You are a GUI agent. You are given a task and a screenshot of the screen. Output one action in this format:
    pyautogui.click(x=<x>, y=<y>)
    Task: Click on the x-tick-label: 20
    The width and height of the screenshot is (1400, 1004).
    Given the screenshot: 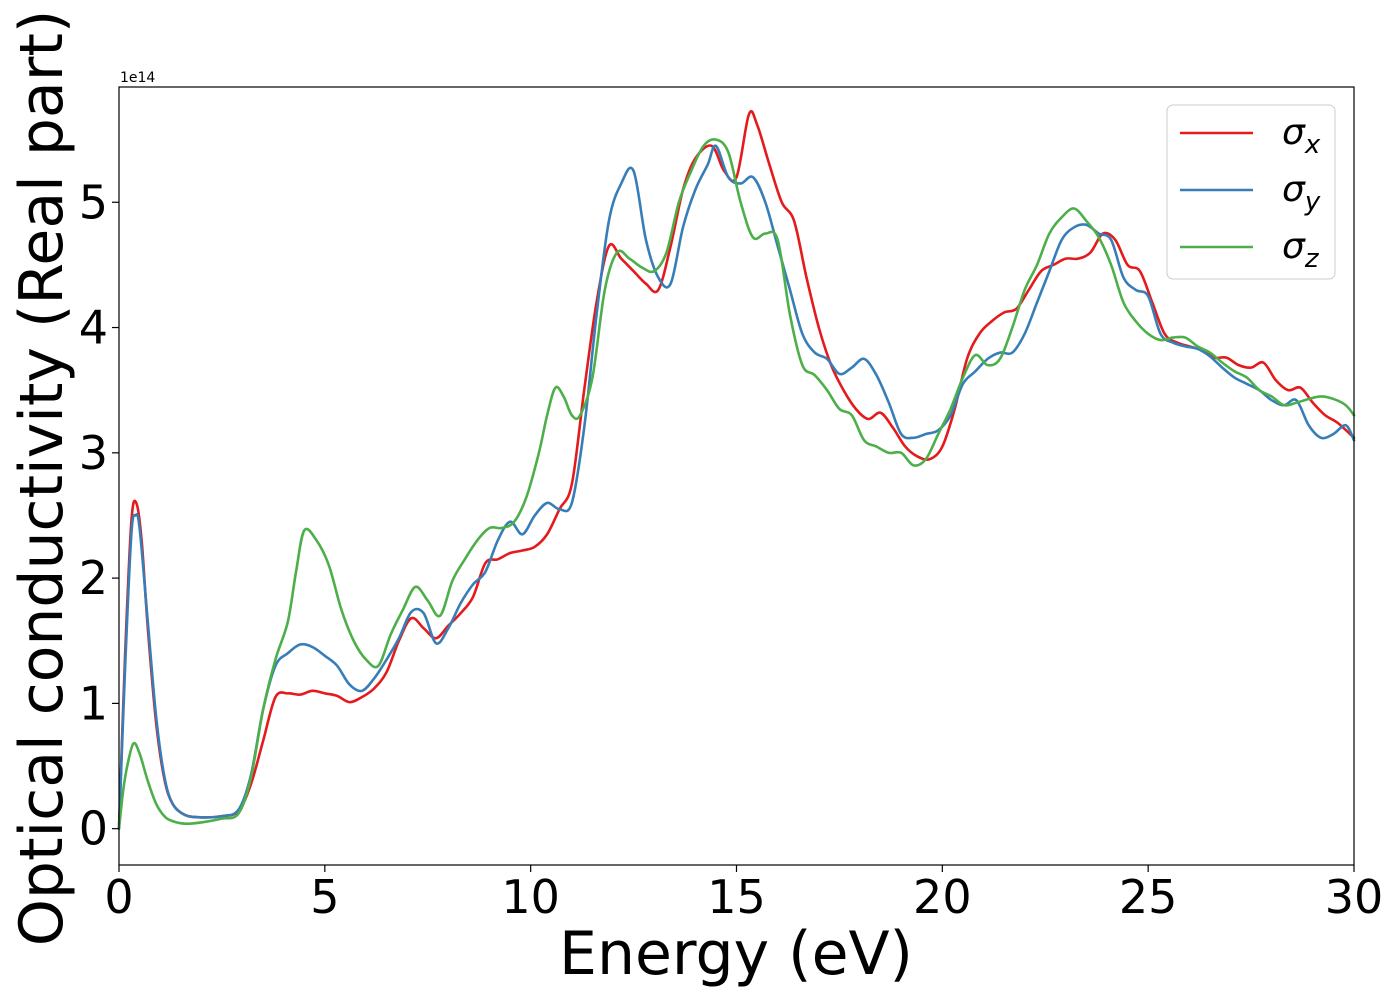 What is the action you would take?
    pyautogui.click(x=942, y=897)
    